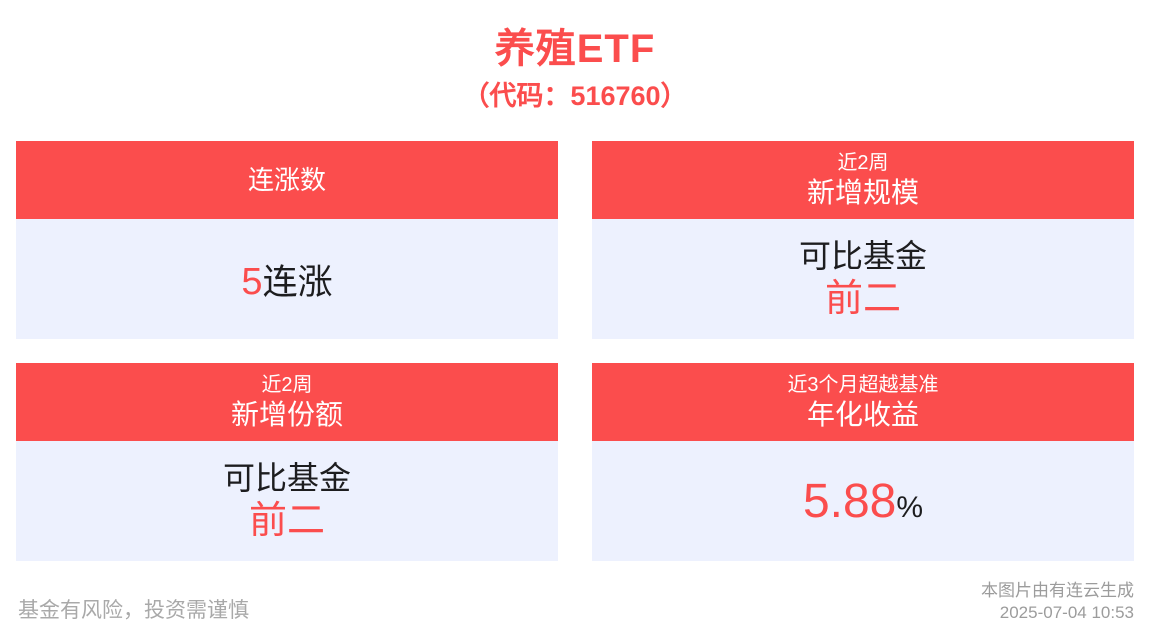 This screenshot has width=1150, height=632. I want to click on card-new-scale: 近2周 新增规模 可比基金 前二, so click(863, 240).